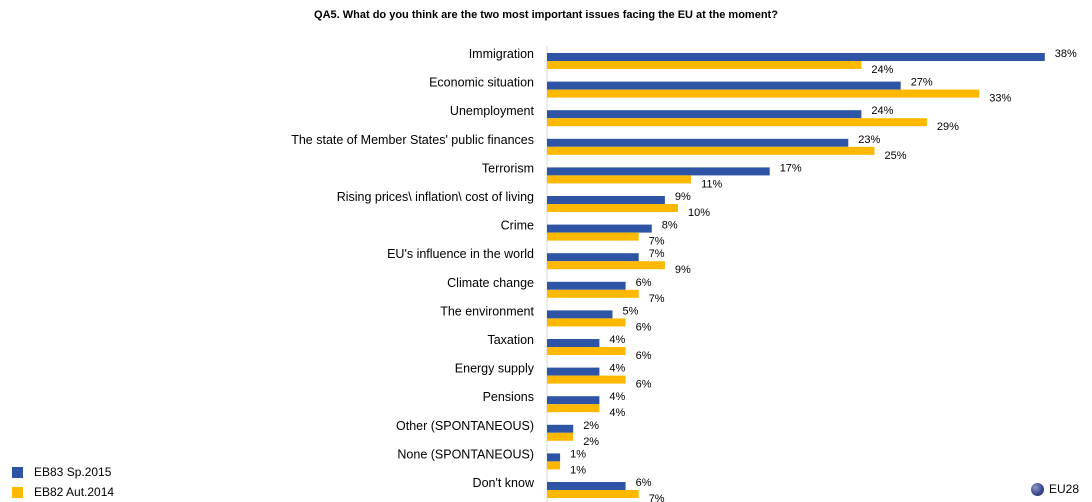 This screenshot has height=502, width=1092. Describe the element at coordinates (882, 70) in the screenshot. I see `data-label-series-2: 24%` at that location.